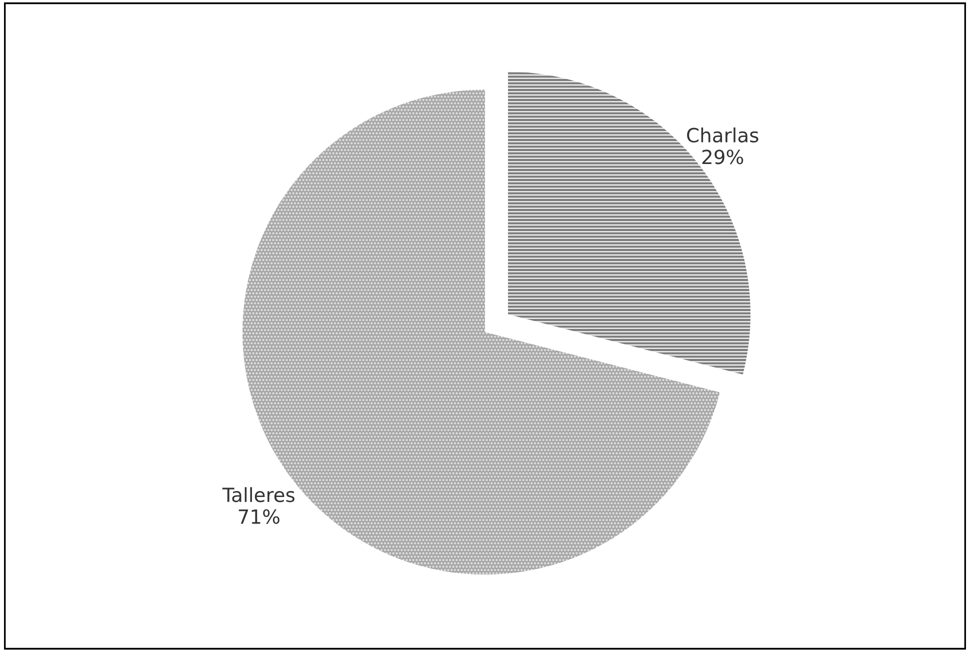 The height and width of the screenshot is (652, 970). Describe the element at coordinates (723, 157) in the screenshot. I see `data-label: 29%` at that location.